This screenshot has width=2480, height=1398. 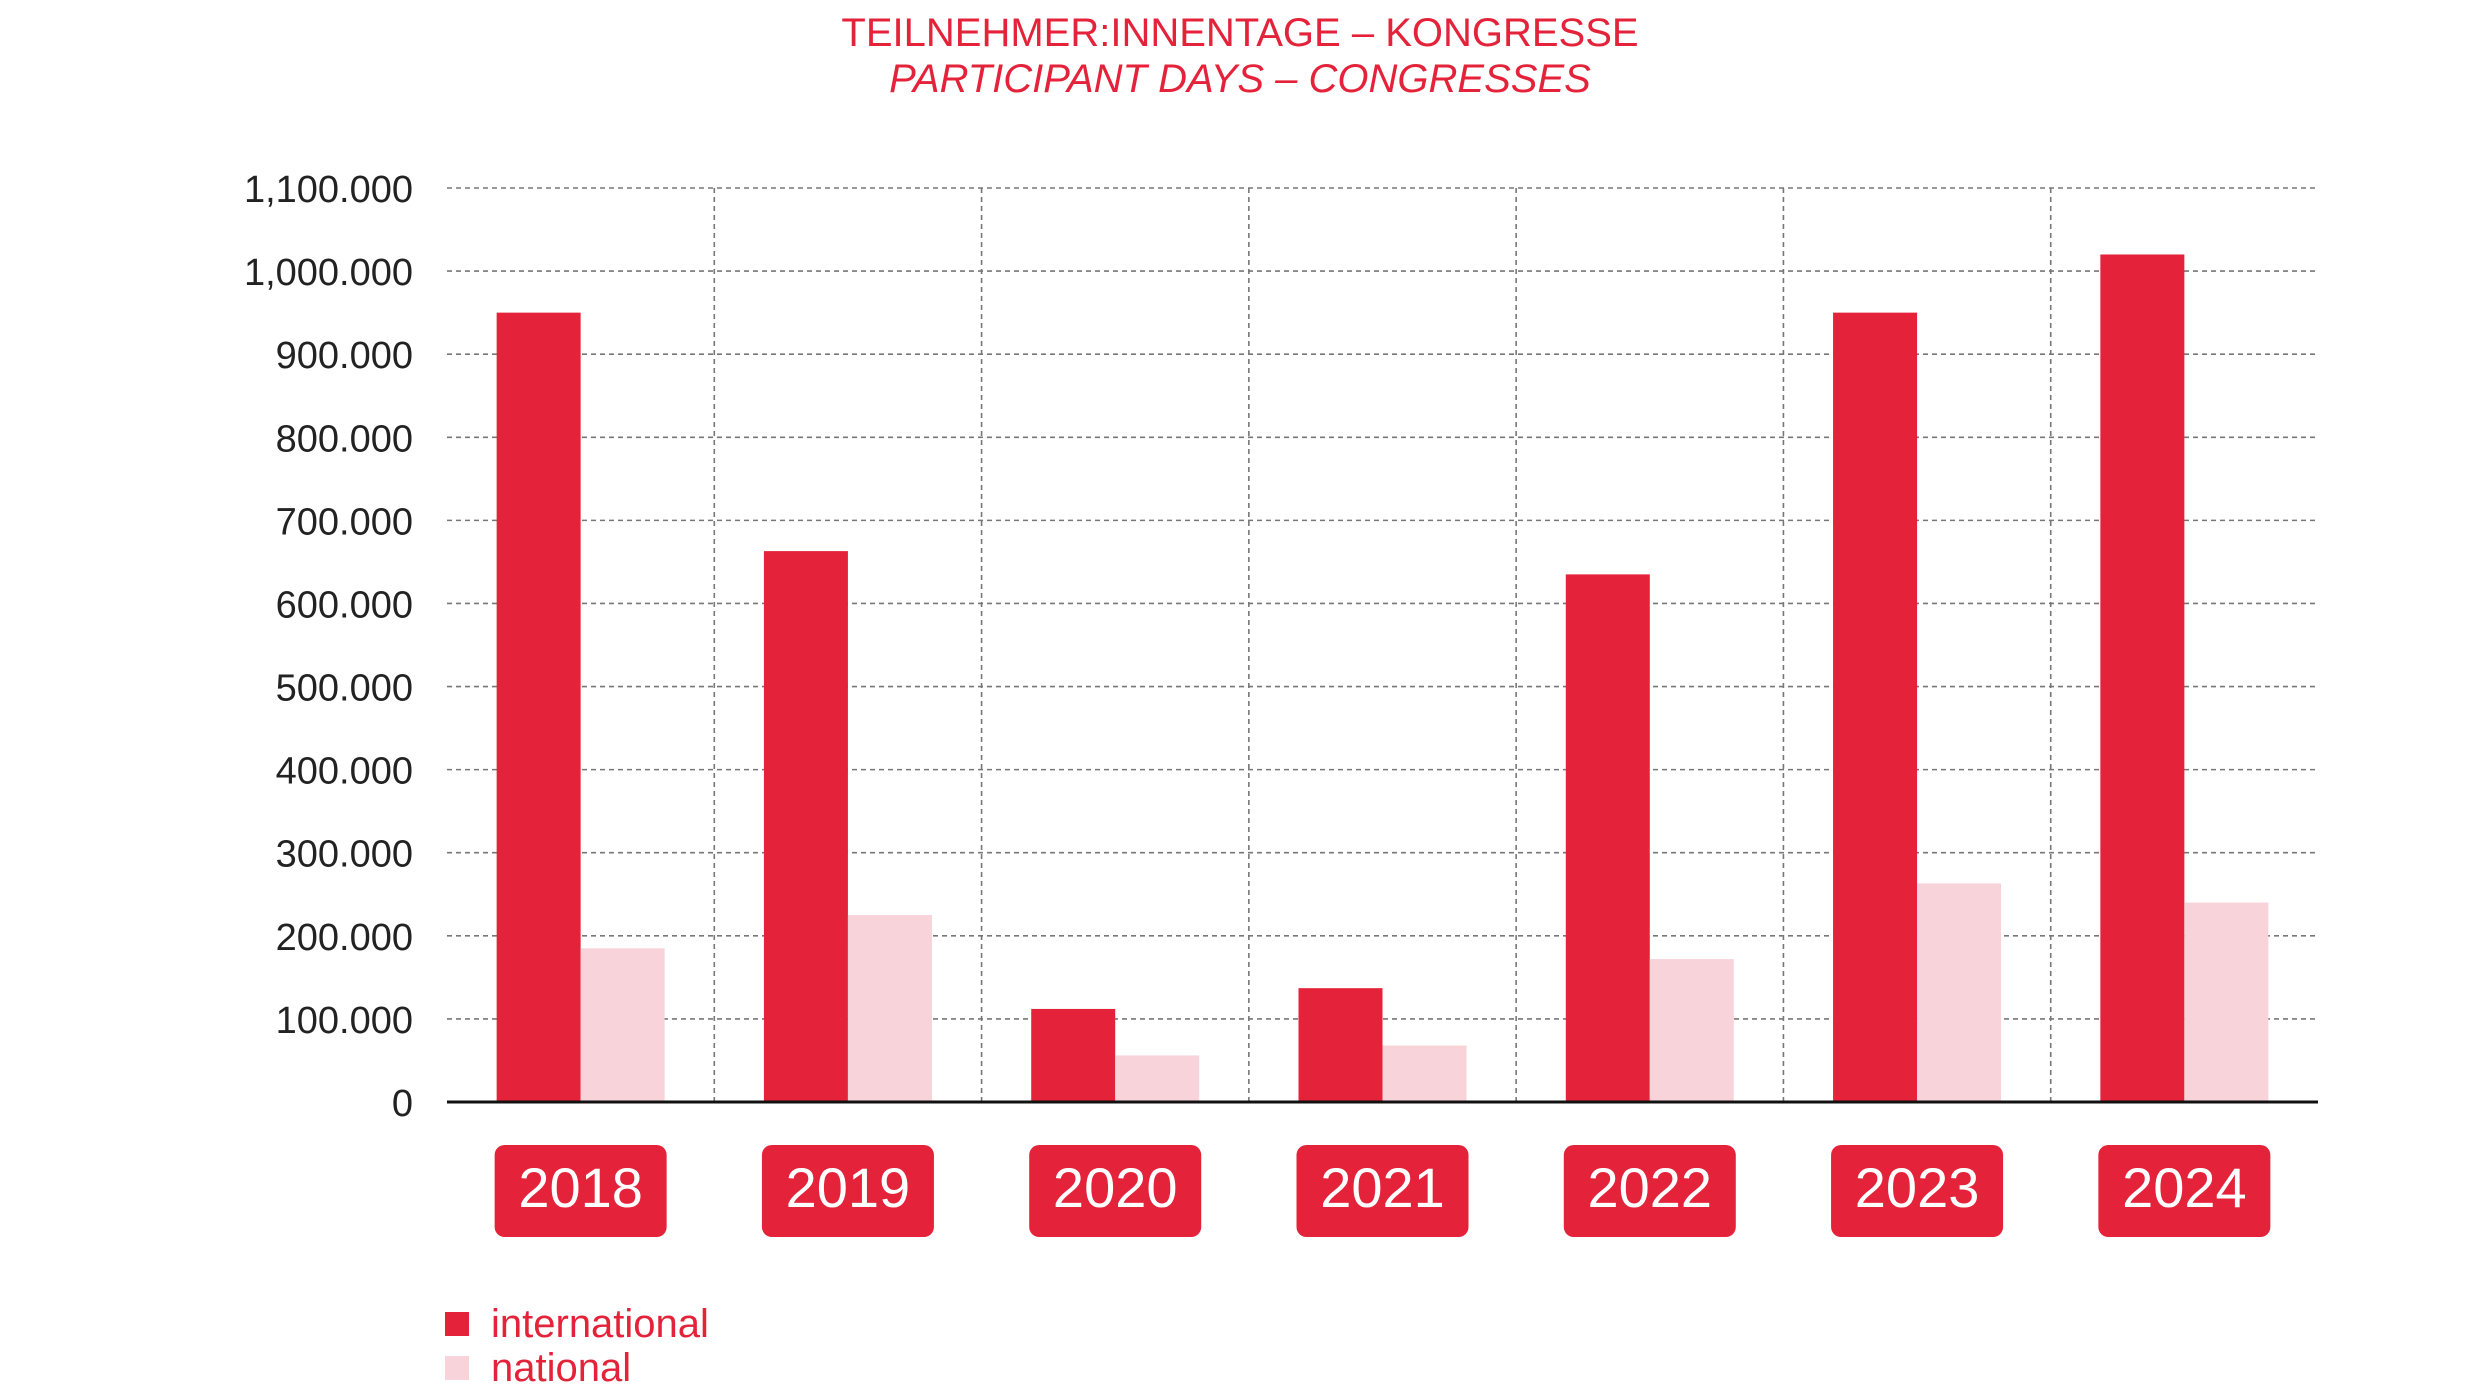 What do you see at coordinates (1607, 838) in the screenshot?
I see `bar-international-2022` at bounding box center [1607, 838].